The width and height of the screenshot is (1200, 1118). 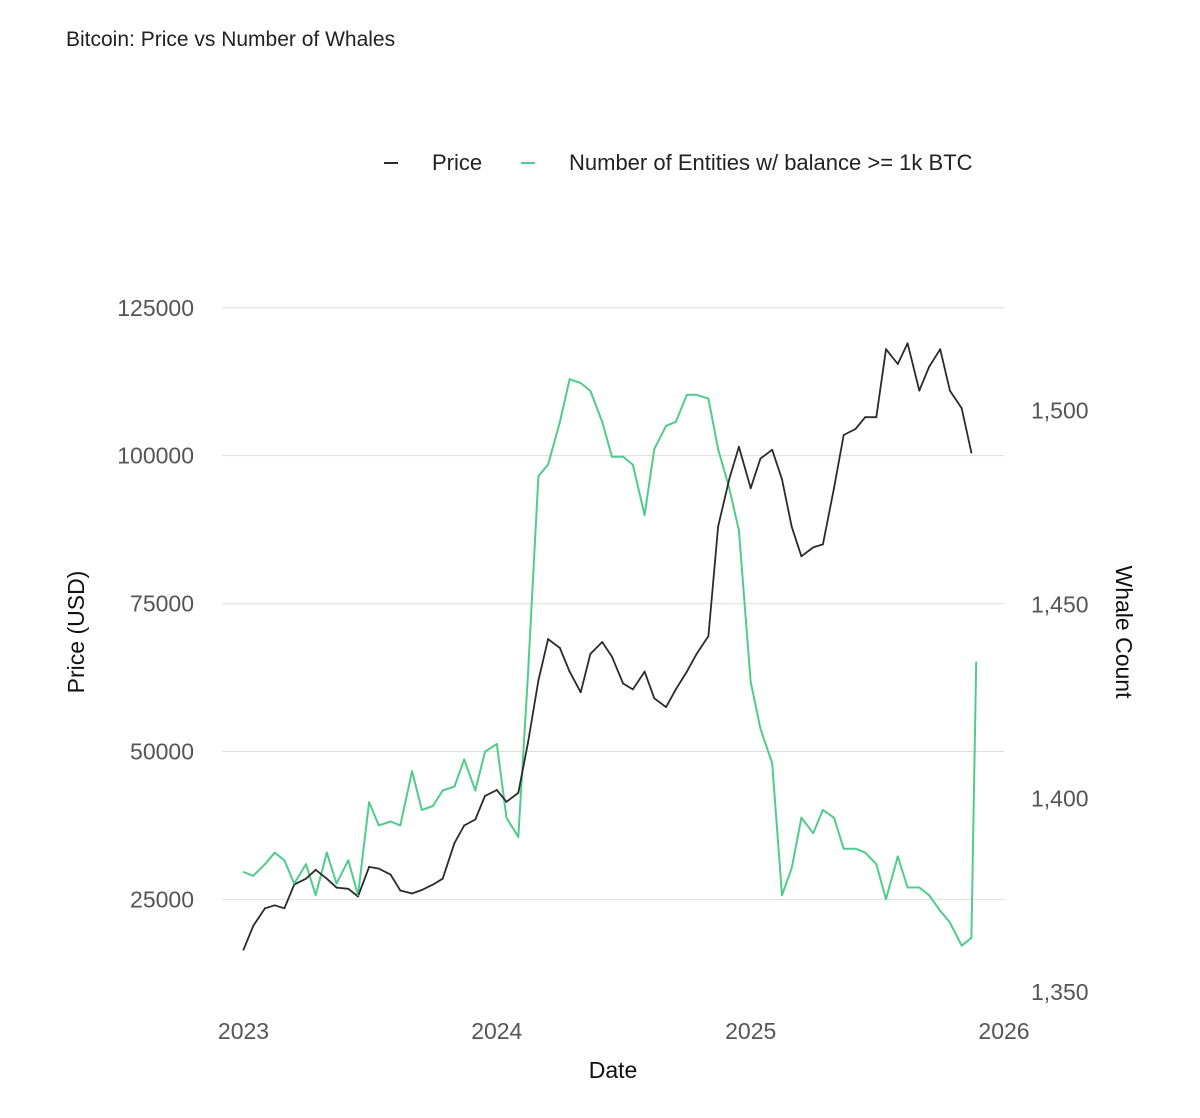 I want to click on y-axis-left-ticks: 25000 50000 75000 100000 125000, so click(x=155, y=604).